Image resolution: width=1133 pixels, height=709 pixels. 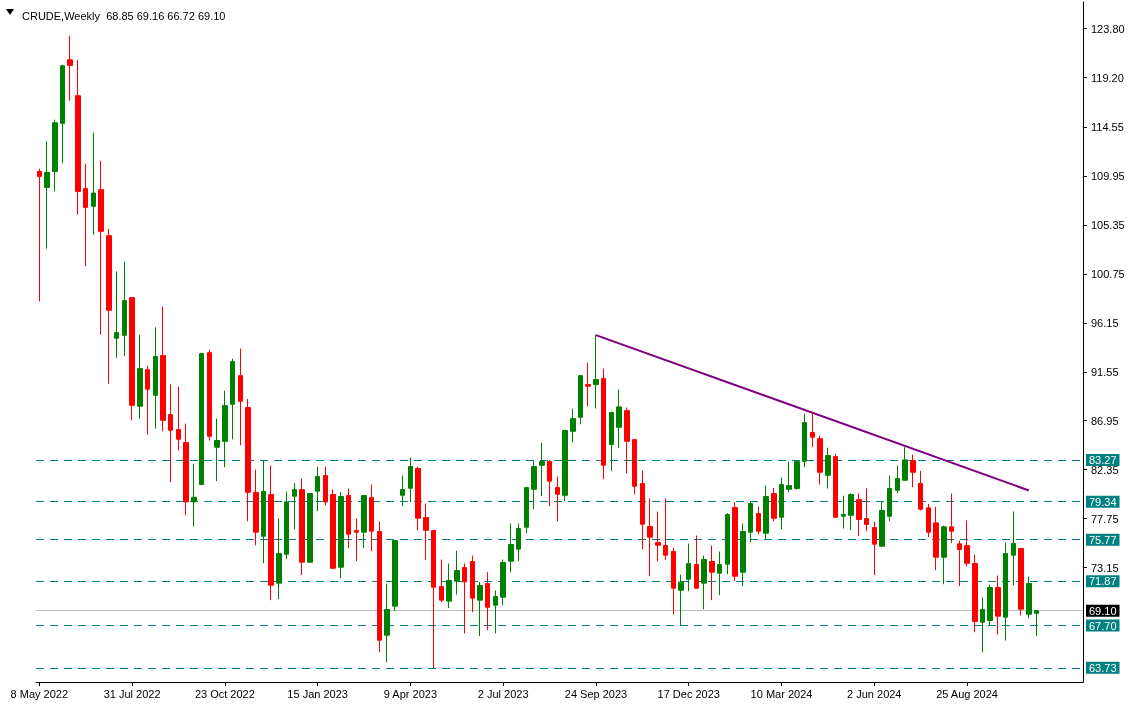 What do you see at coordinates (503, 693) in the screenshot?
I see `x-tick-label: 2 Jul 2023` at bounding box center [503, 693].